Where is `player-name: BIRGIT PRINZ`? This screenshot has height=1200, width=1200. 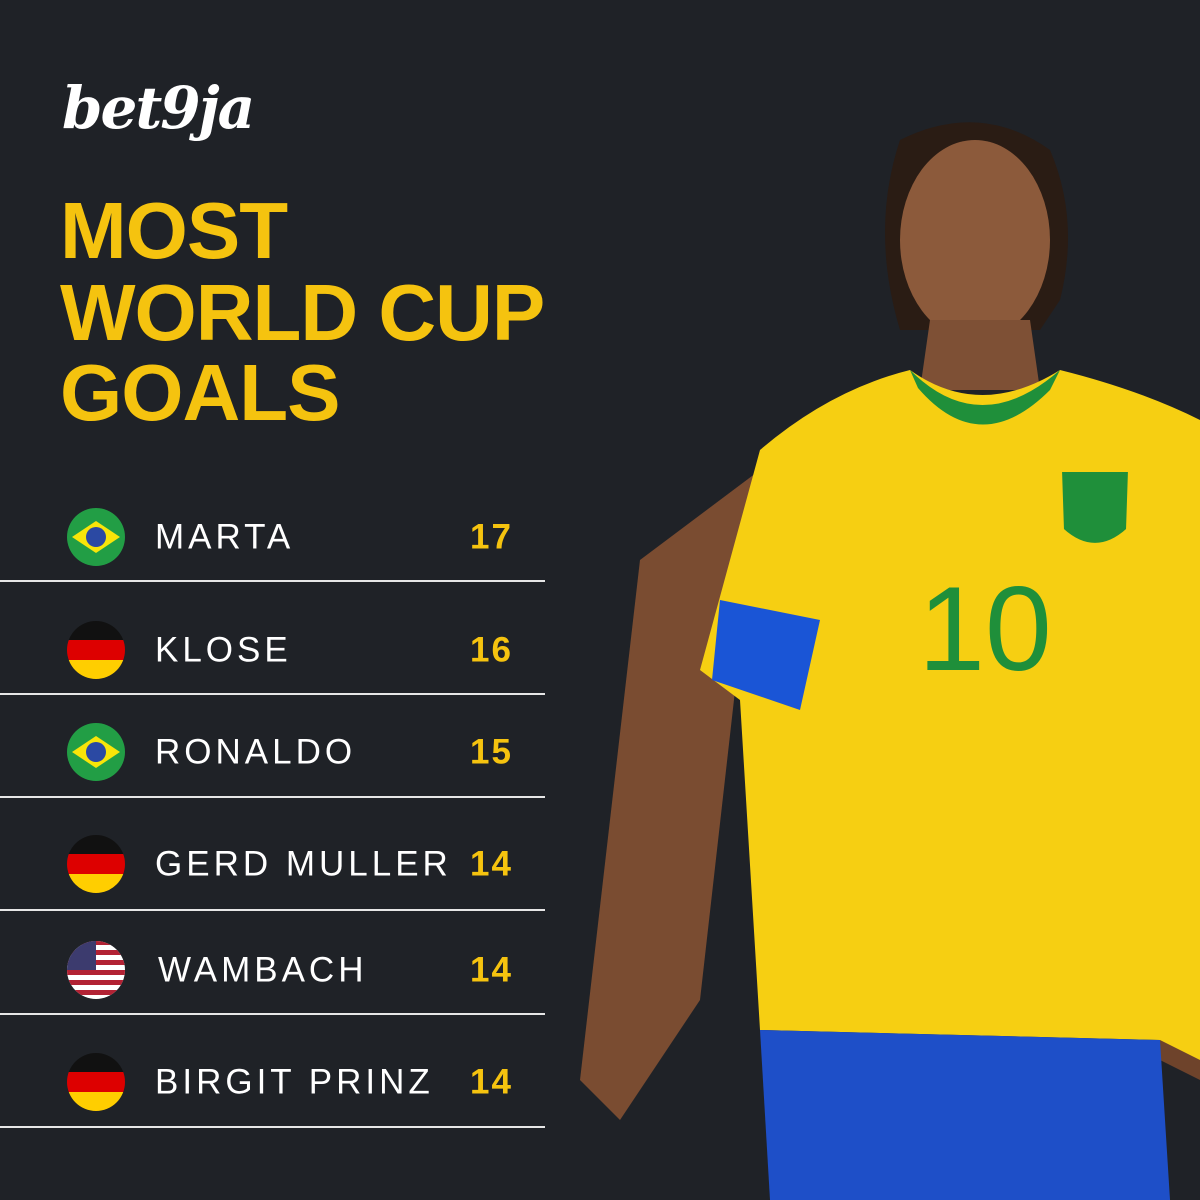
player-name: BIRGIT PRINZ is located at coordinates (294, 1081).